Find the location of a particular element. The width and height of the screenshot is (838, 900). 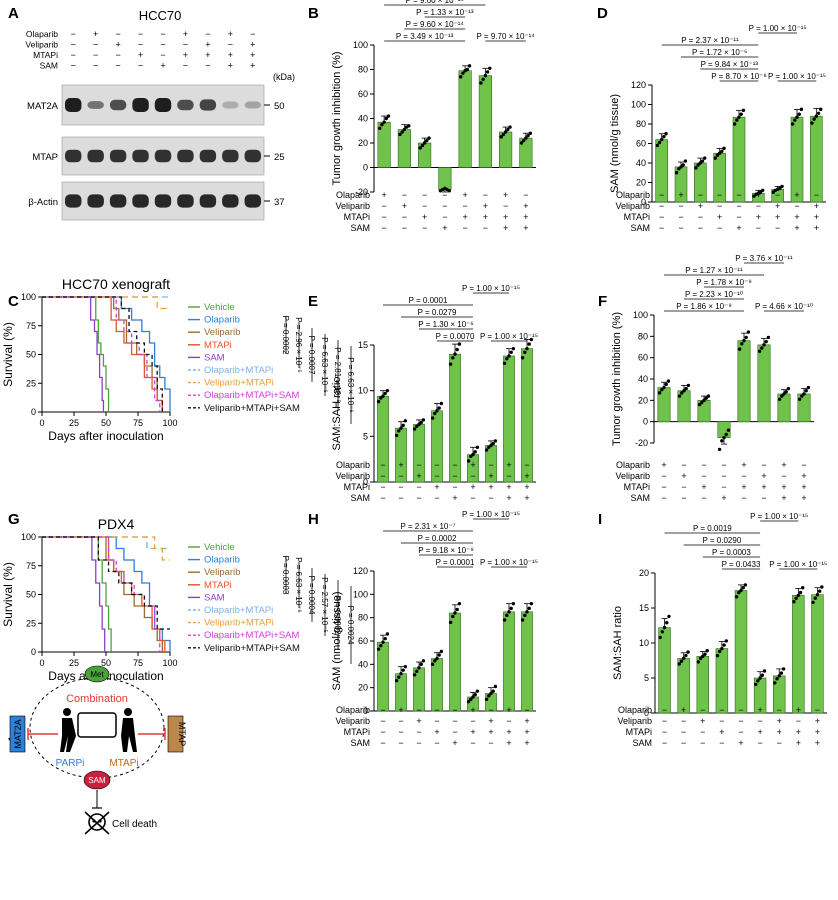

y-axis-label: SAM:SAH ratio is located at coordinates (337, 414).